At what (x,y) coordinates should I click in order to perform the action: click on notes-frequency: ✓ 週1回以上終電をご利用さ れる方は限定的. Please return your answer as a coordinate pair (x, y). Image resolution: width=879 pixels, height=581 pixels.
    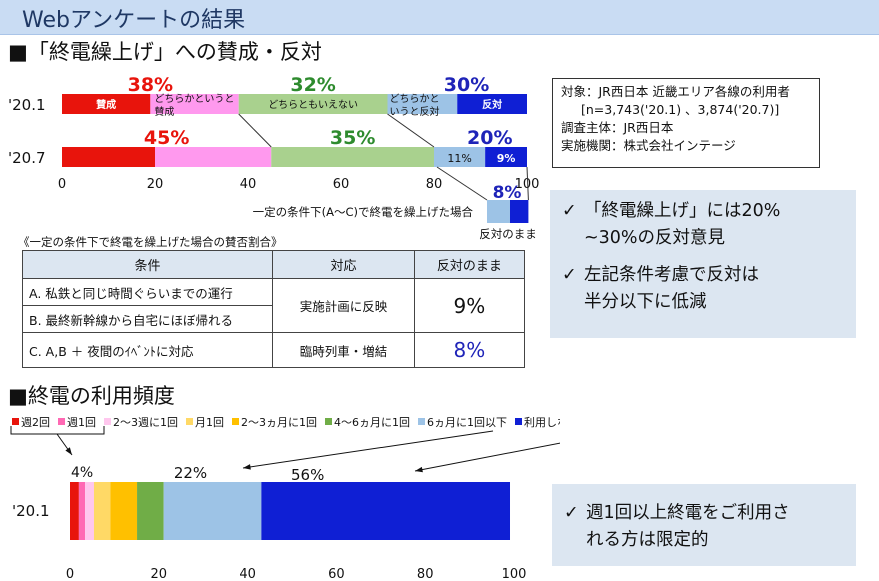
    Looking at the image, I should click on (704, 525).